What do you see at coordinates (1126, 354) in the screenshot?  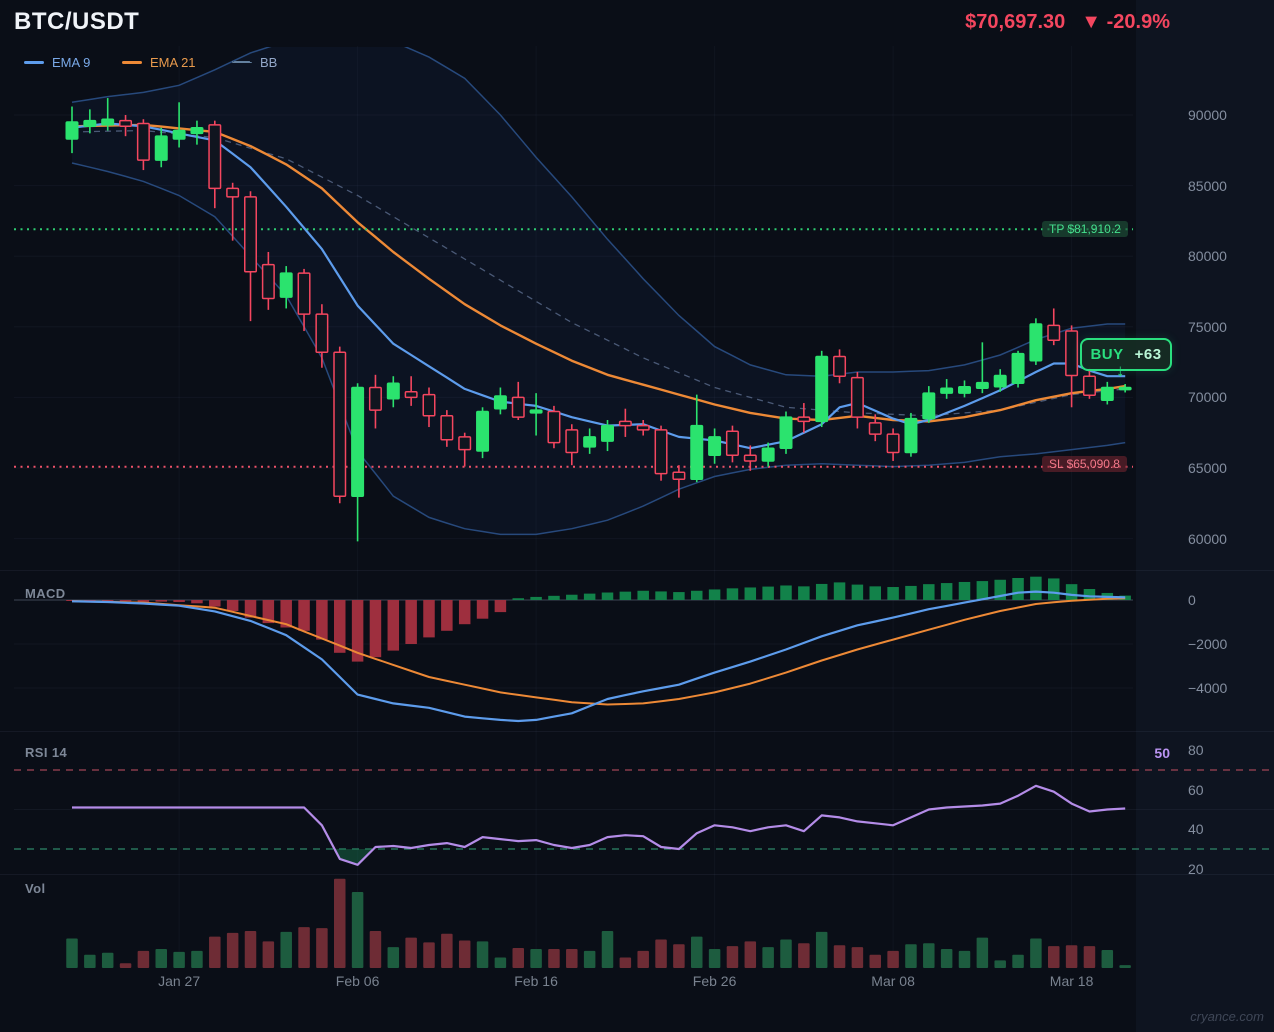 I see `buy-signal-badge: BUY +63` at bounding box center [1126, 354].